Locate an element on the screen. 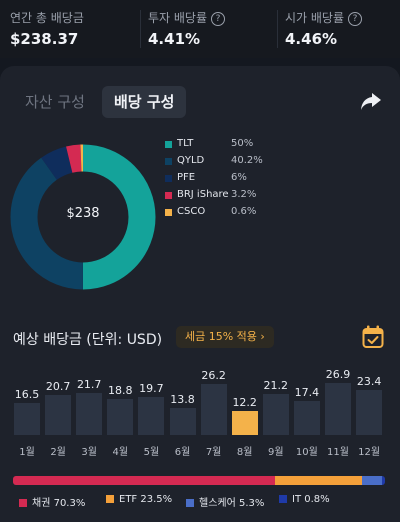 The height and width of the screenshot is (522, 400). legend-name: BRJ iShares is located at coordinates (203, 194).